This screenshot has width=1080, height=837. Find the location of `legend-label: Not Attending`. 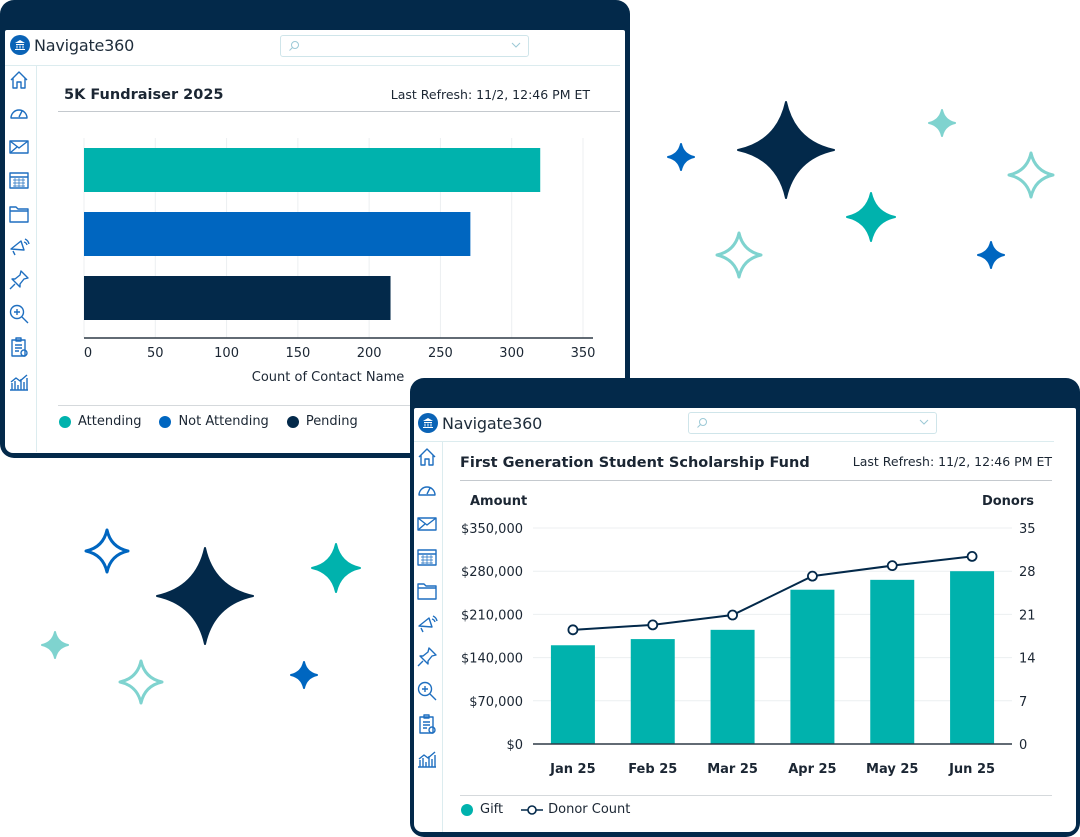

legend-label: Not Attending is located at coordinates (223, 421).